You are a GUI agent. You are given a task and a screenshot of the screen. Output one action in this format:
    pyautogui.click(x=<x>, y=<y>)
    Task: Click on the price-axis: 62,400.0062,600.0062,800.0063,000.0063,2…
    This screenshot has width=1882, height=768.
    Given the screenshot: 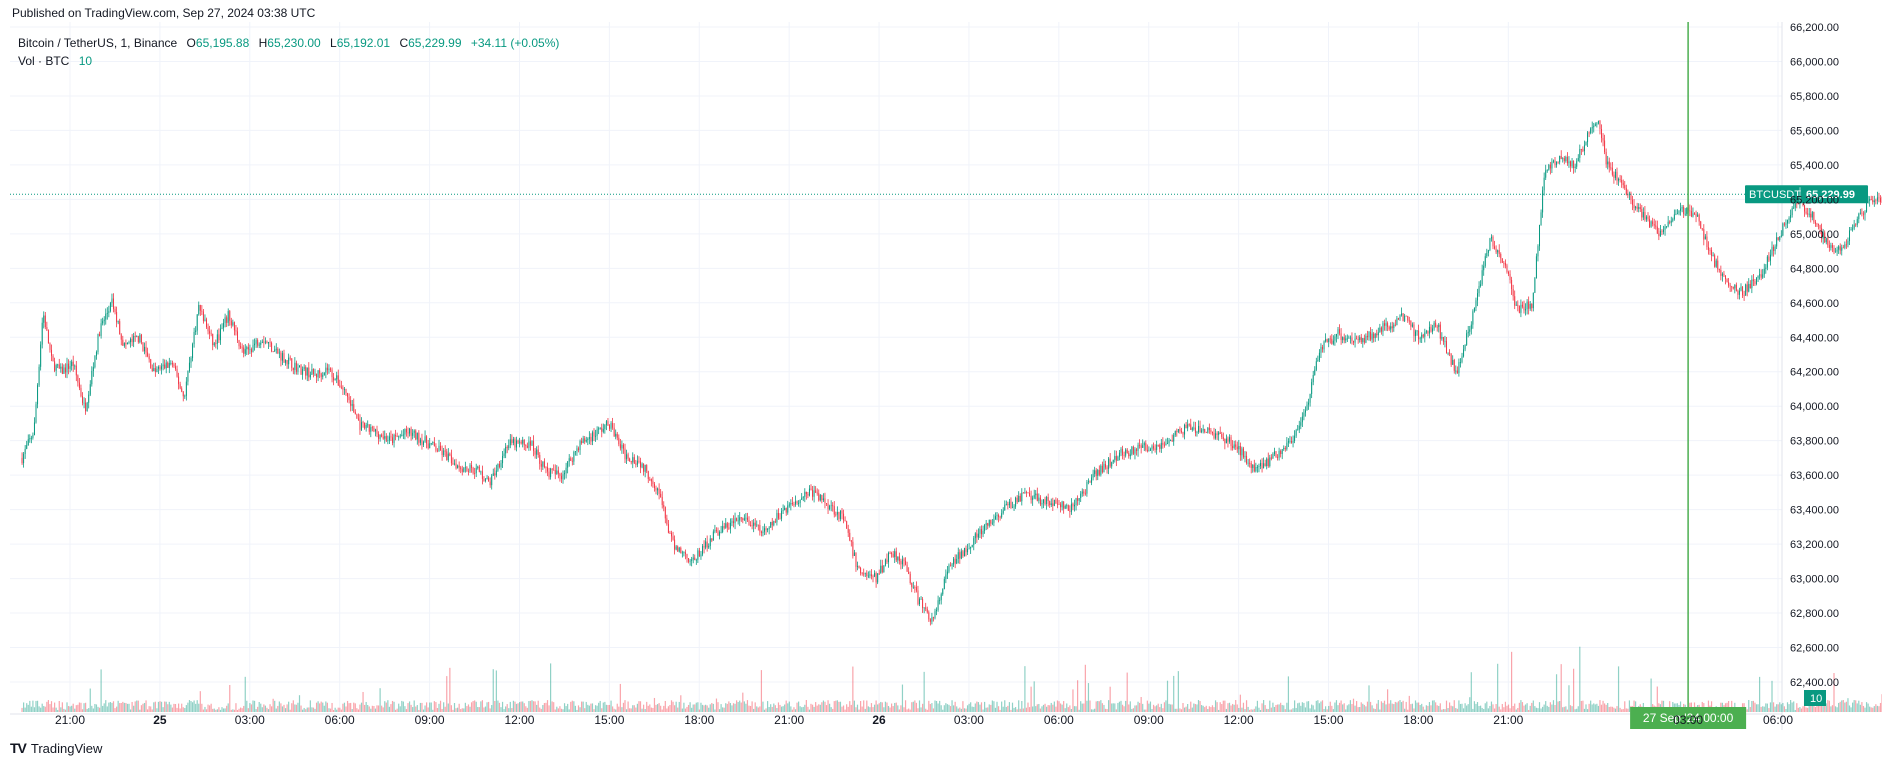 What is the action you would take?
    pyautogui.click(x=1814, y=355)
    